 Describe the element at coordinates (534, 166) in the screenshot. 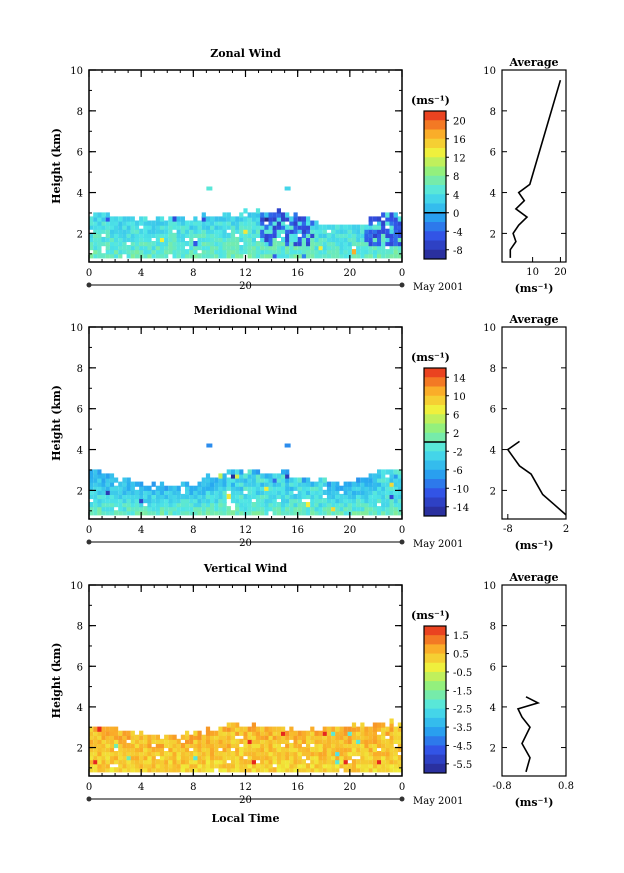

I see `average-frame` at that location.